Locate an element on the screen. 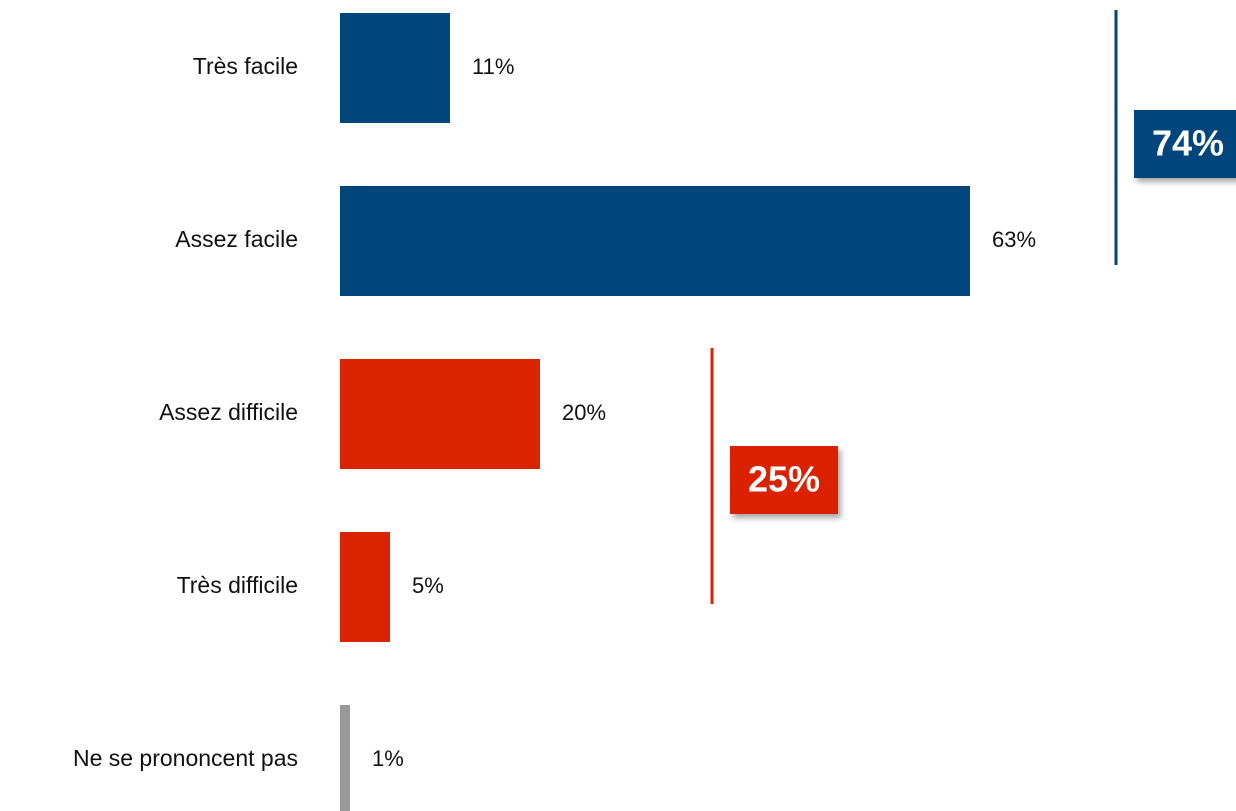 The image size is (1236, 811). group-total-label-1: 25% is located at coordinates (784, 479).